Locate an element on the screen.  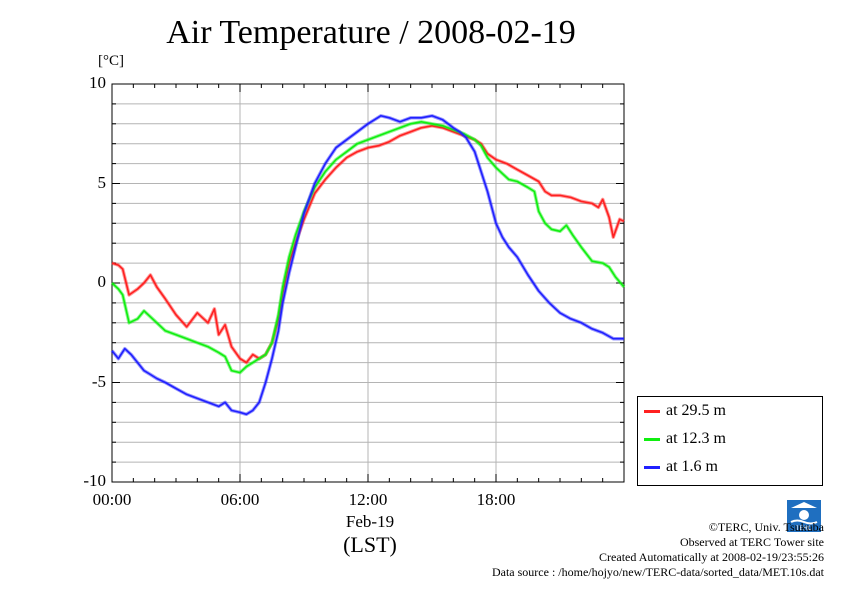
site-text: Observed at TERC Tower site is located at coordinates (751, 542).